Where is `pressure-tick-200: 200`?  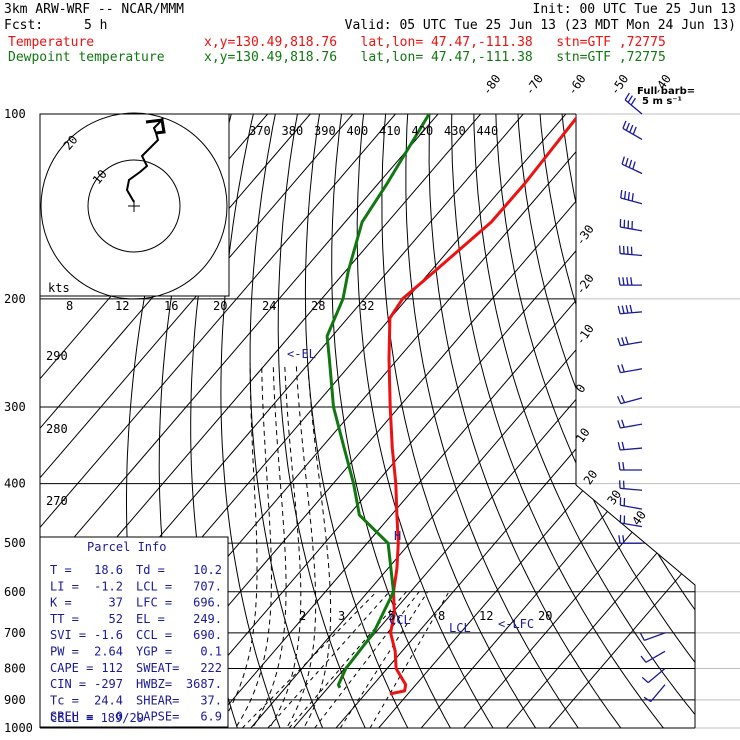
pressure-tick-200: 200 is located at coordinates (15, 299).